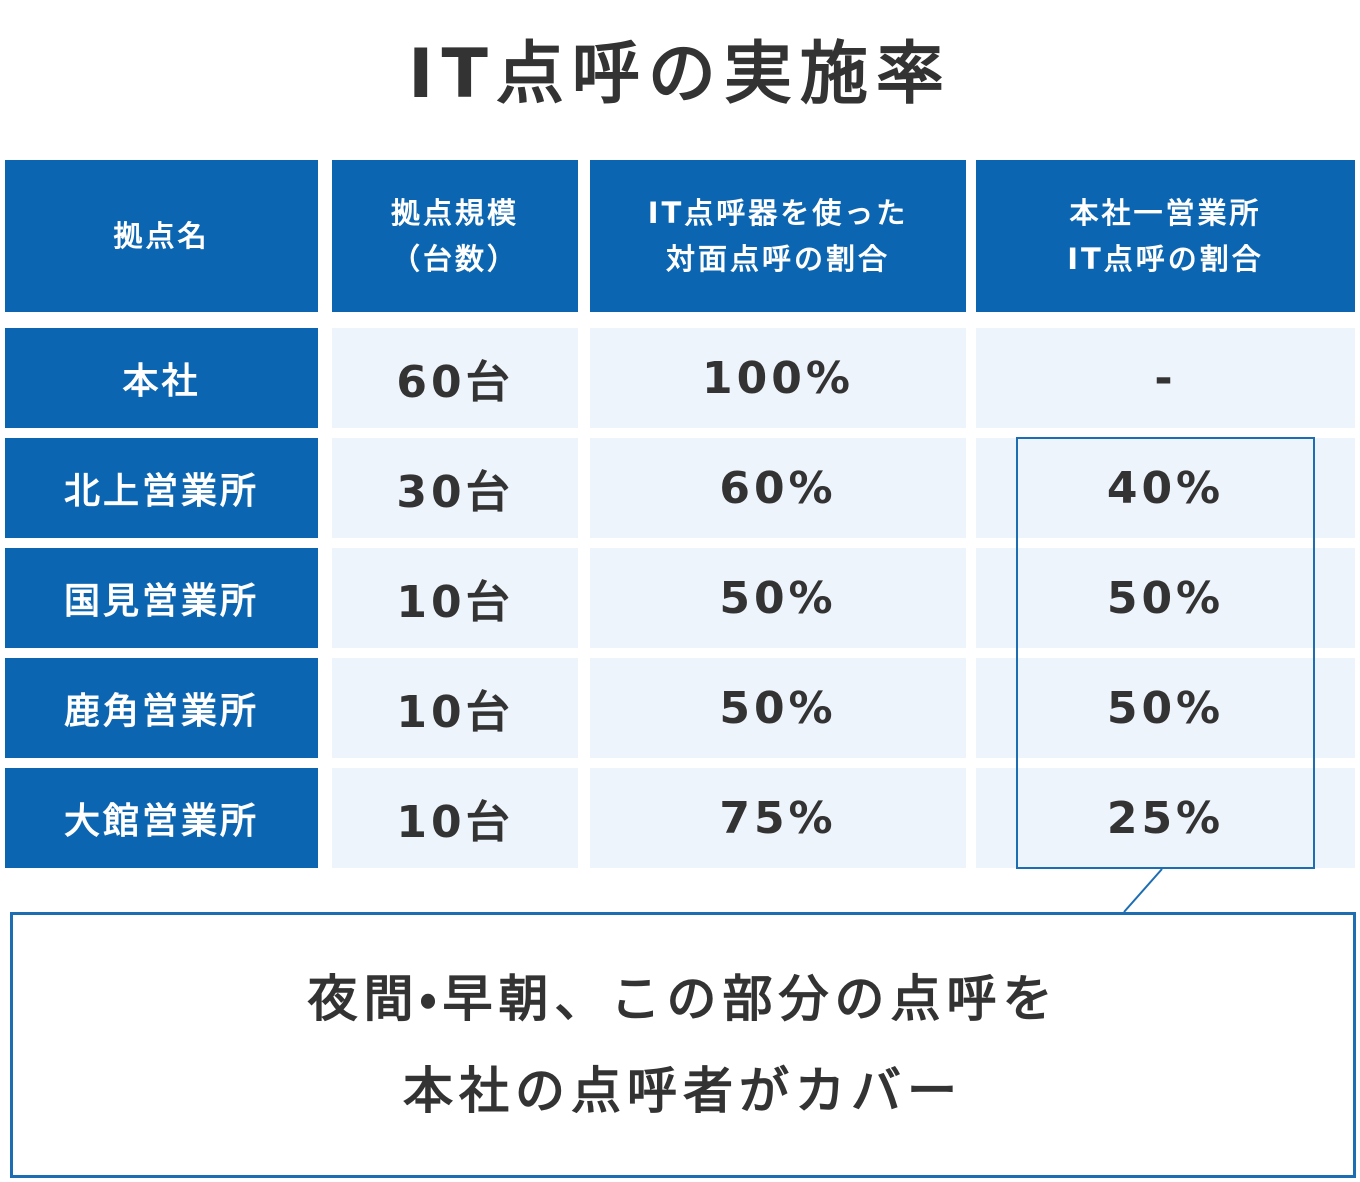 The image size is (1360, 1182). I want to click on header-text: 対面点呼の割合, so click(777, 259).